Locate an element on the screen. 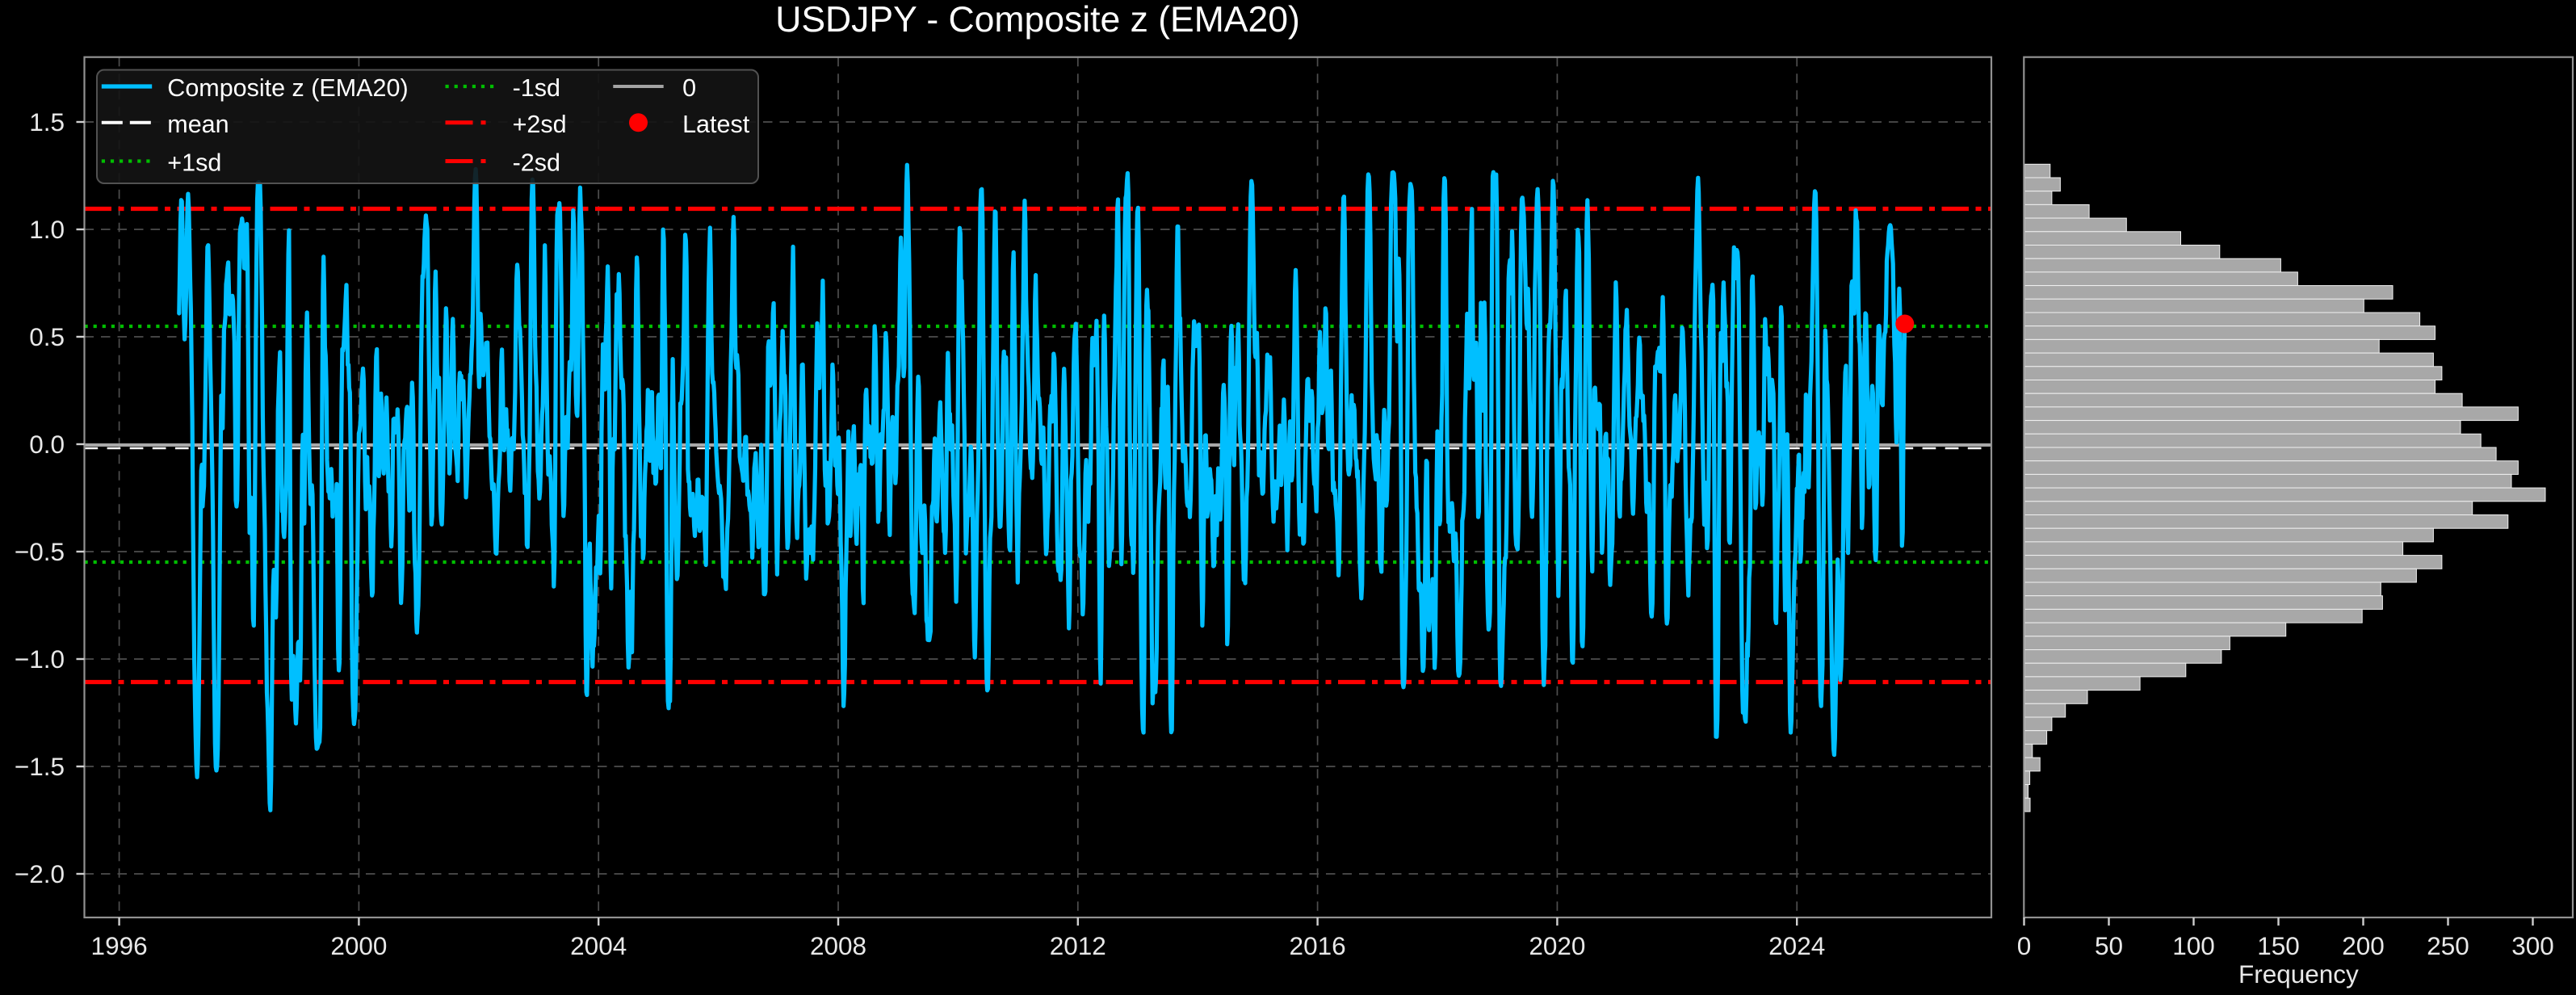  svg-text: 2020 is located at coordinates (1557, 945).